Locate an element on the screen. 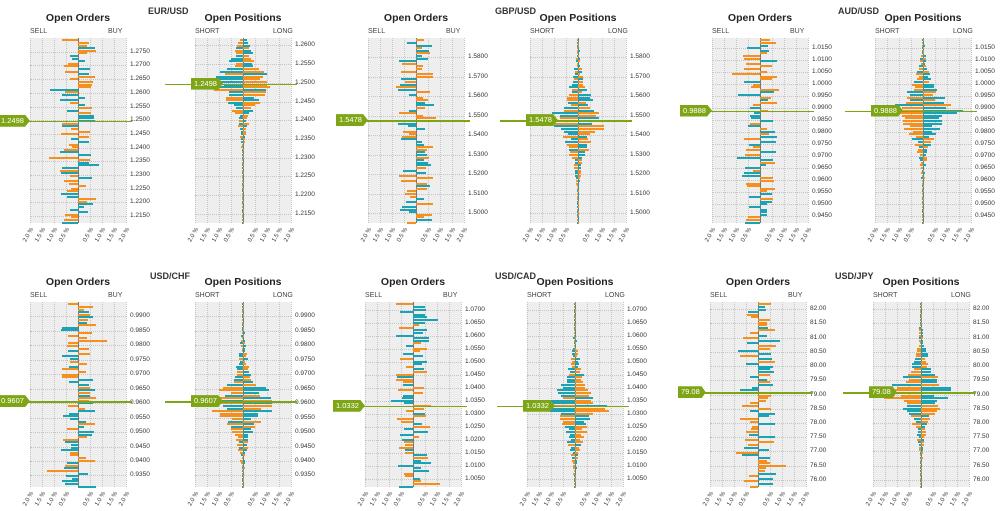 Image resolution: width=1000 pixels, height=511 pixels. short-label: SHORT is located at coordinates (539, 295).